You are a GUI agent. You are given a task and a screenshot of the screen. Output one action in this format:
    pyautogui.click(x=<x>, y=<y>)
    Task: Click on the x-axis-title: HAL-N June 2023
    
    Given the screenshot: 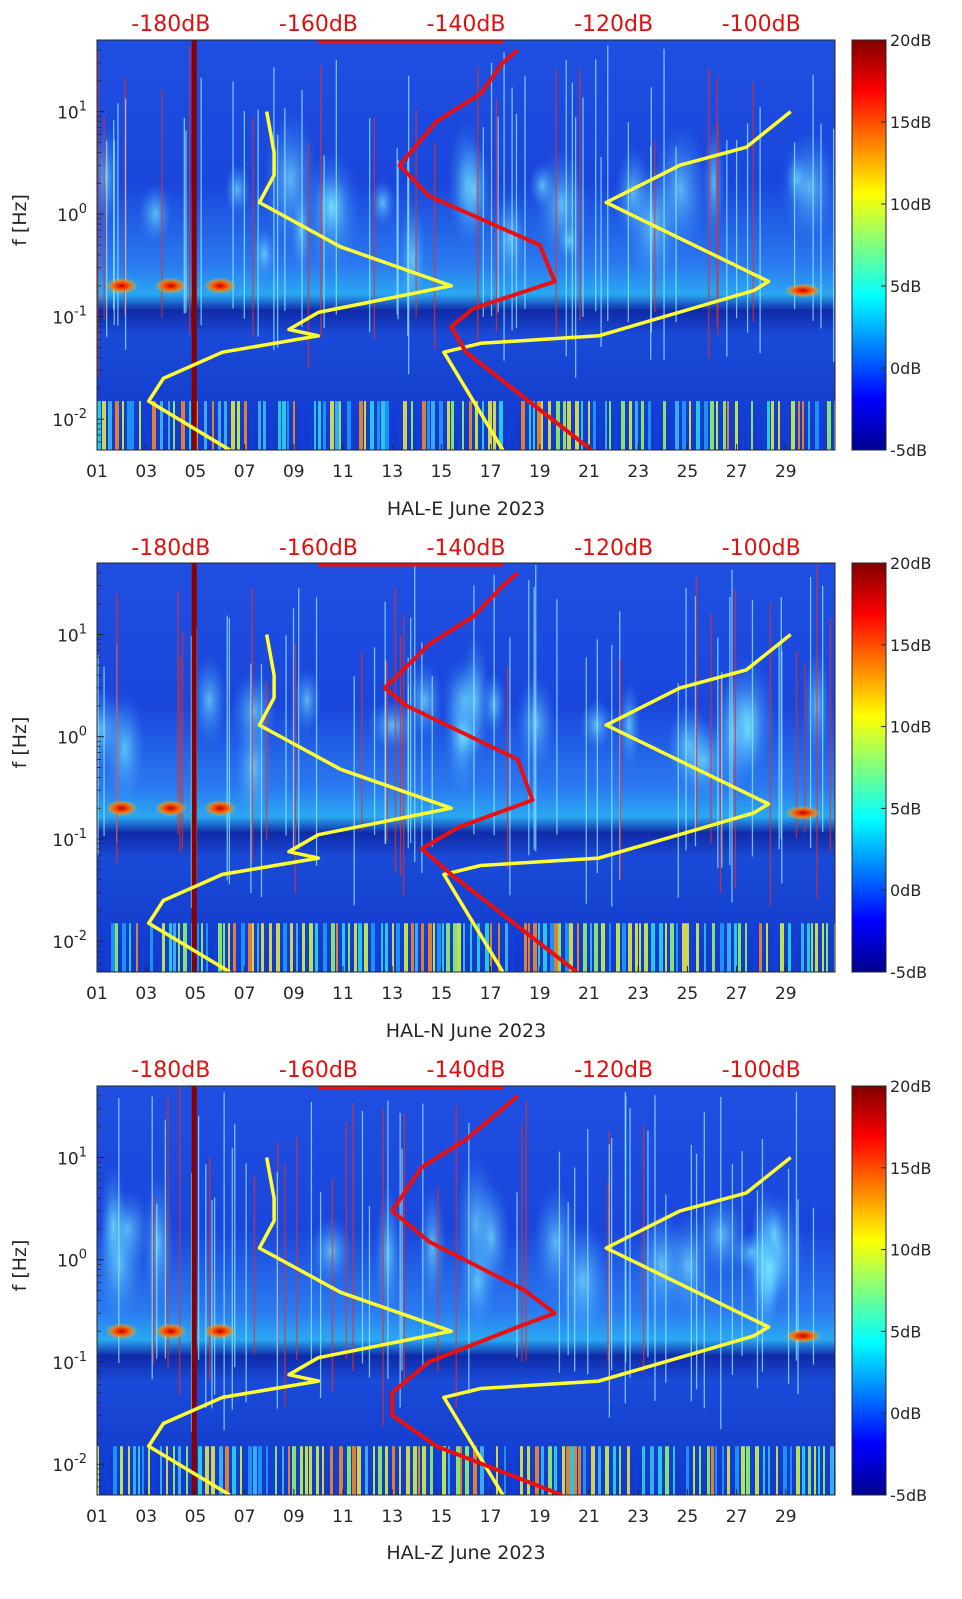 What is the action you would take?
    pyautogui.click(x=466, y=1031)
    